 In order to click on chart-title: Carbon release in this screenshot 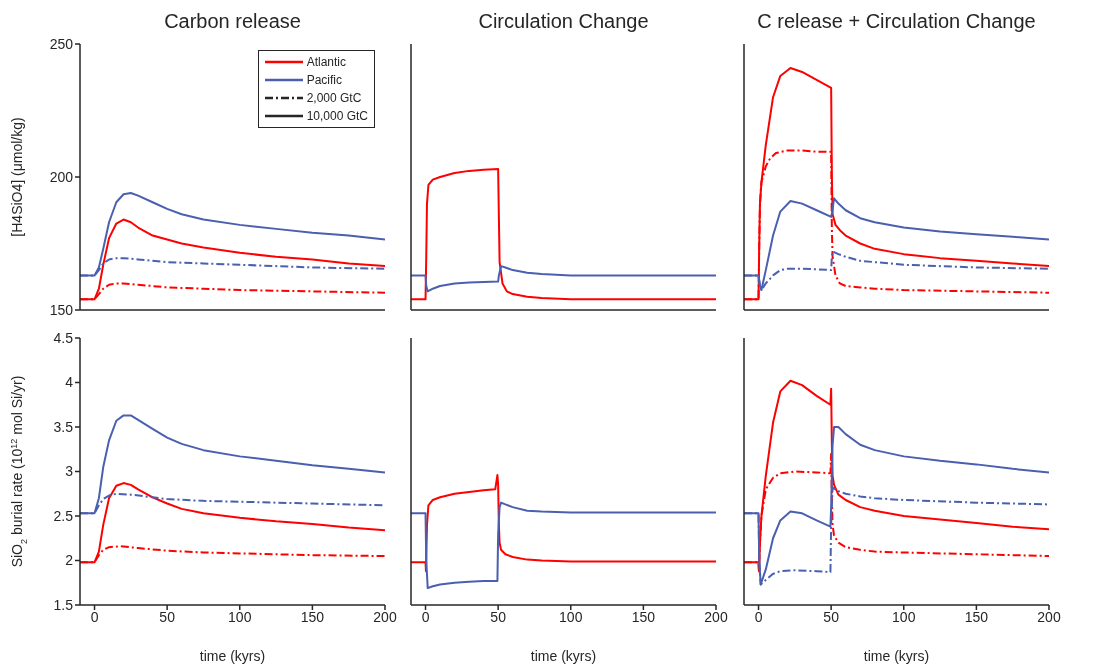, I will do `click(232, 21)`.